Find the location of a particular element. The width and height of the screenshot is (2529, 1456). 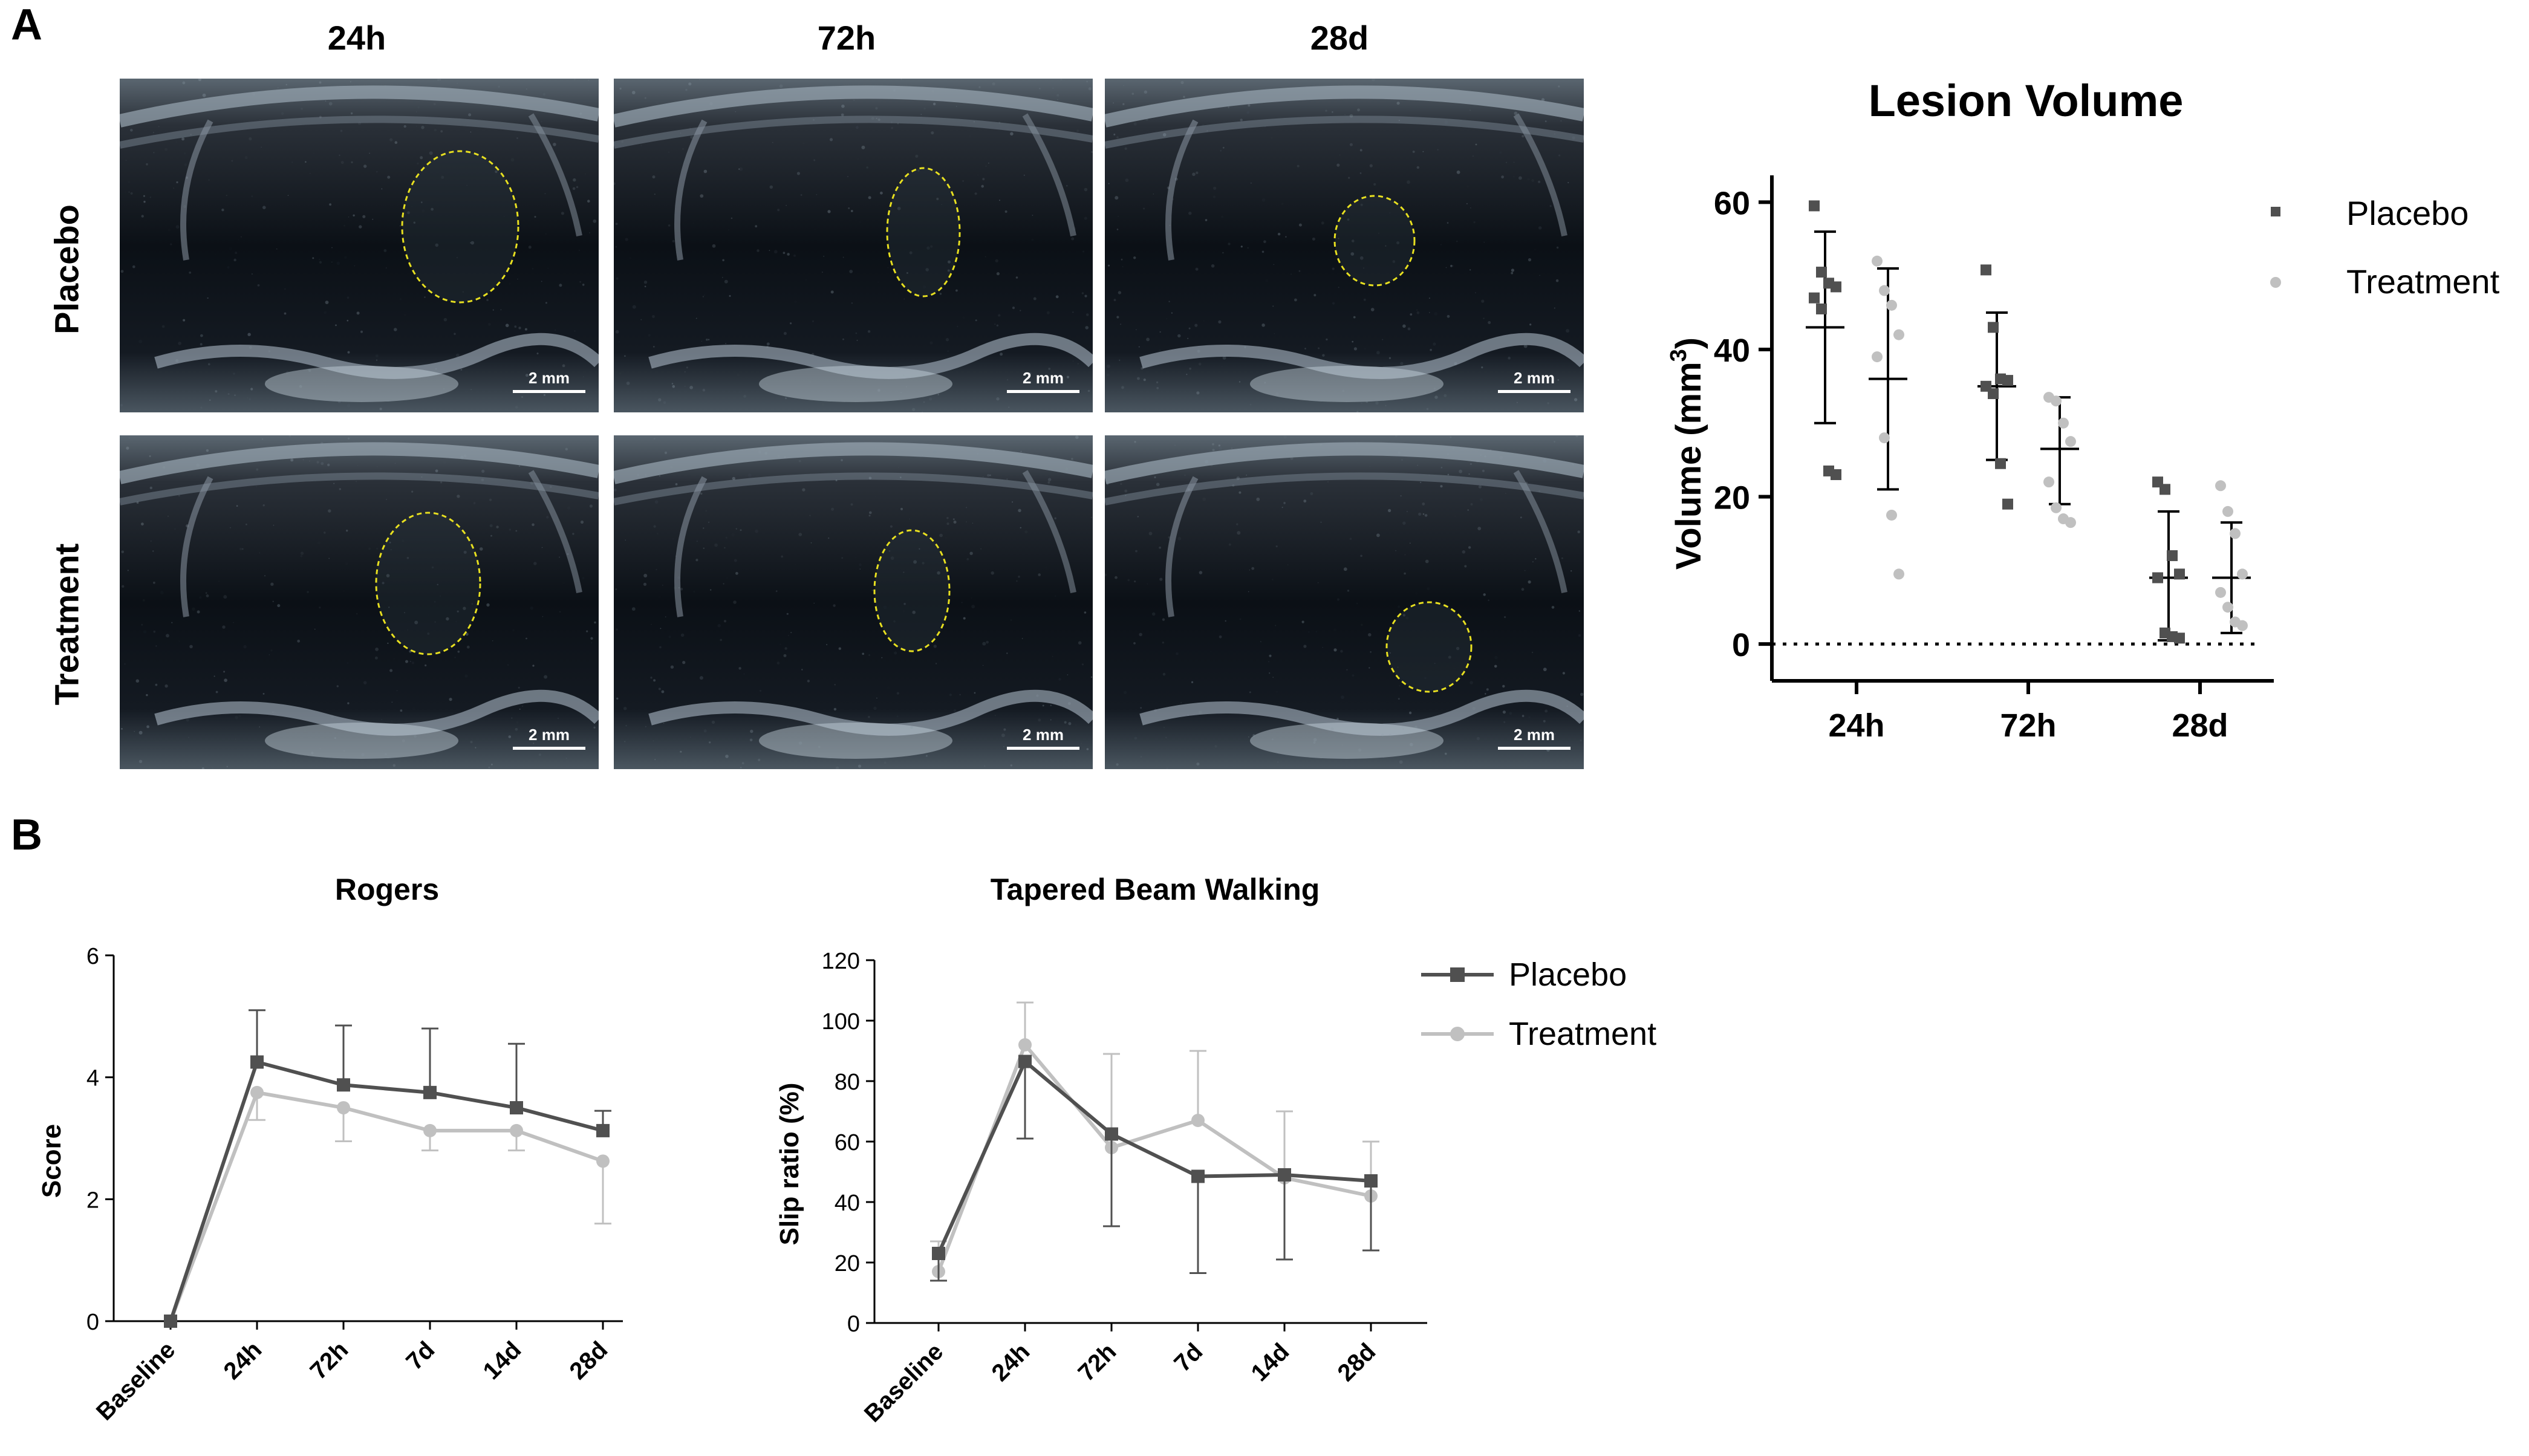

row-header-treatment: Treatment is located at coordinates (66, 624).